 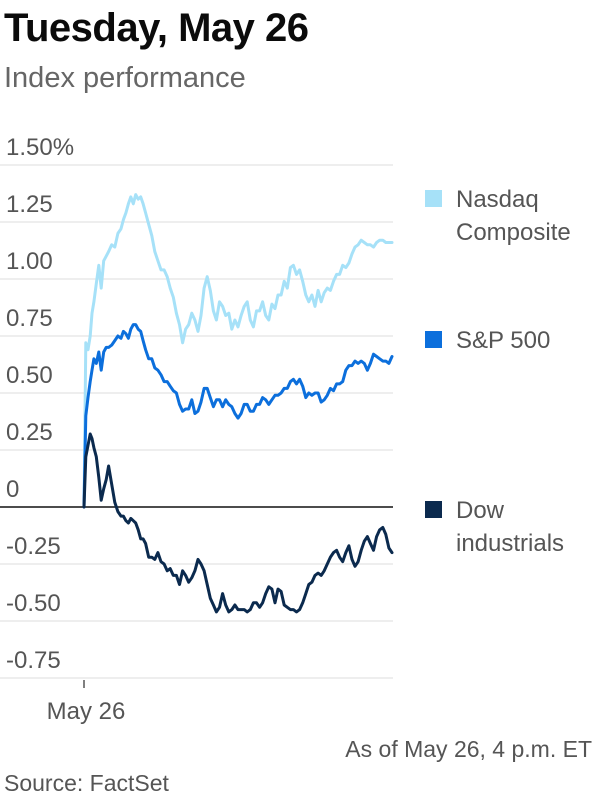 I want to click on x-axis: May 26, so click(x=86, y=702).